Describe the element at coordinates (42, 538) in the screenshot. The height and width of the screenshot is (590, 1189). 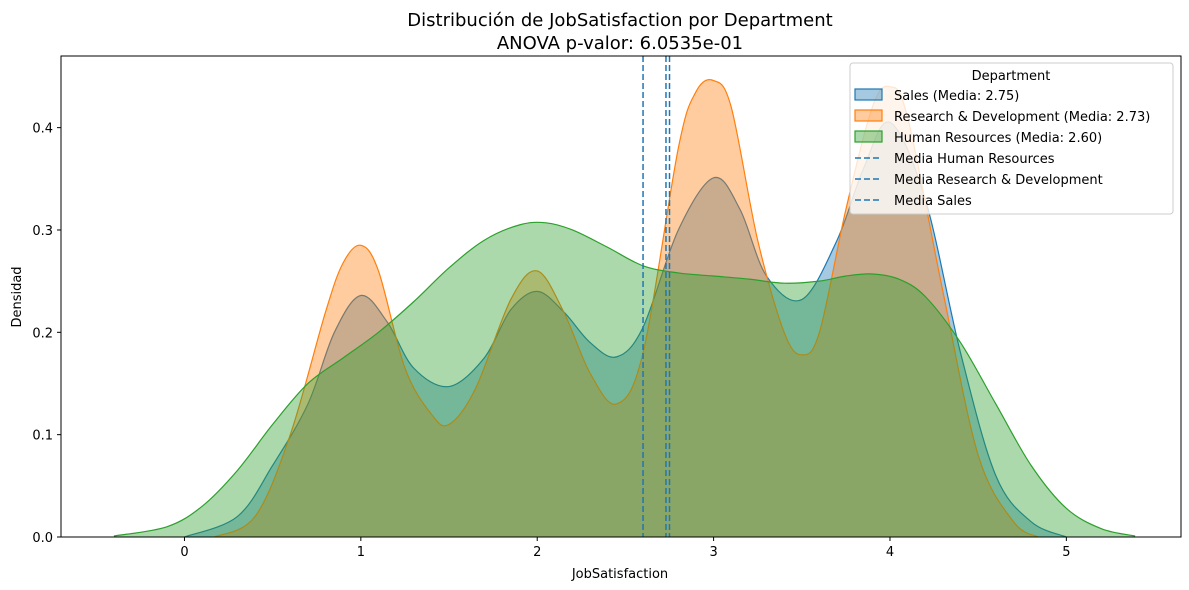
I see `y-tick-label: 0.0` at that location.